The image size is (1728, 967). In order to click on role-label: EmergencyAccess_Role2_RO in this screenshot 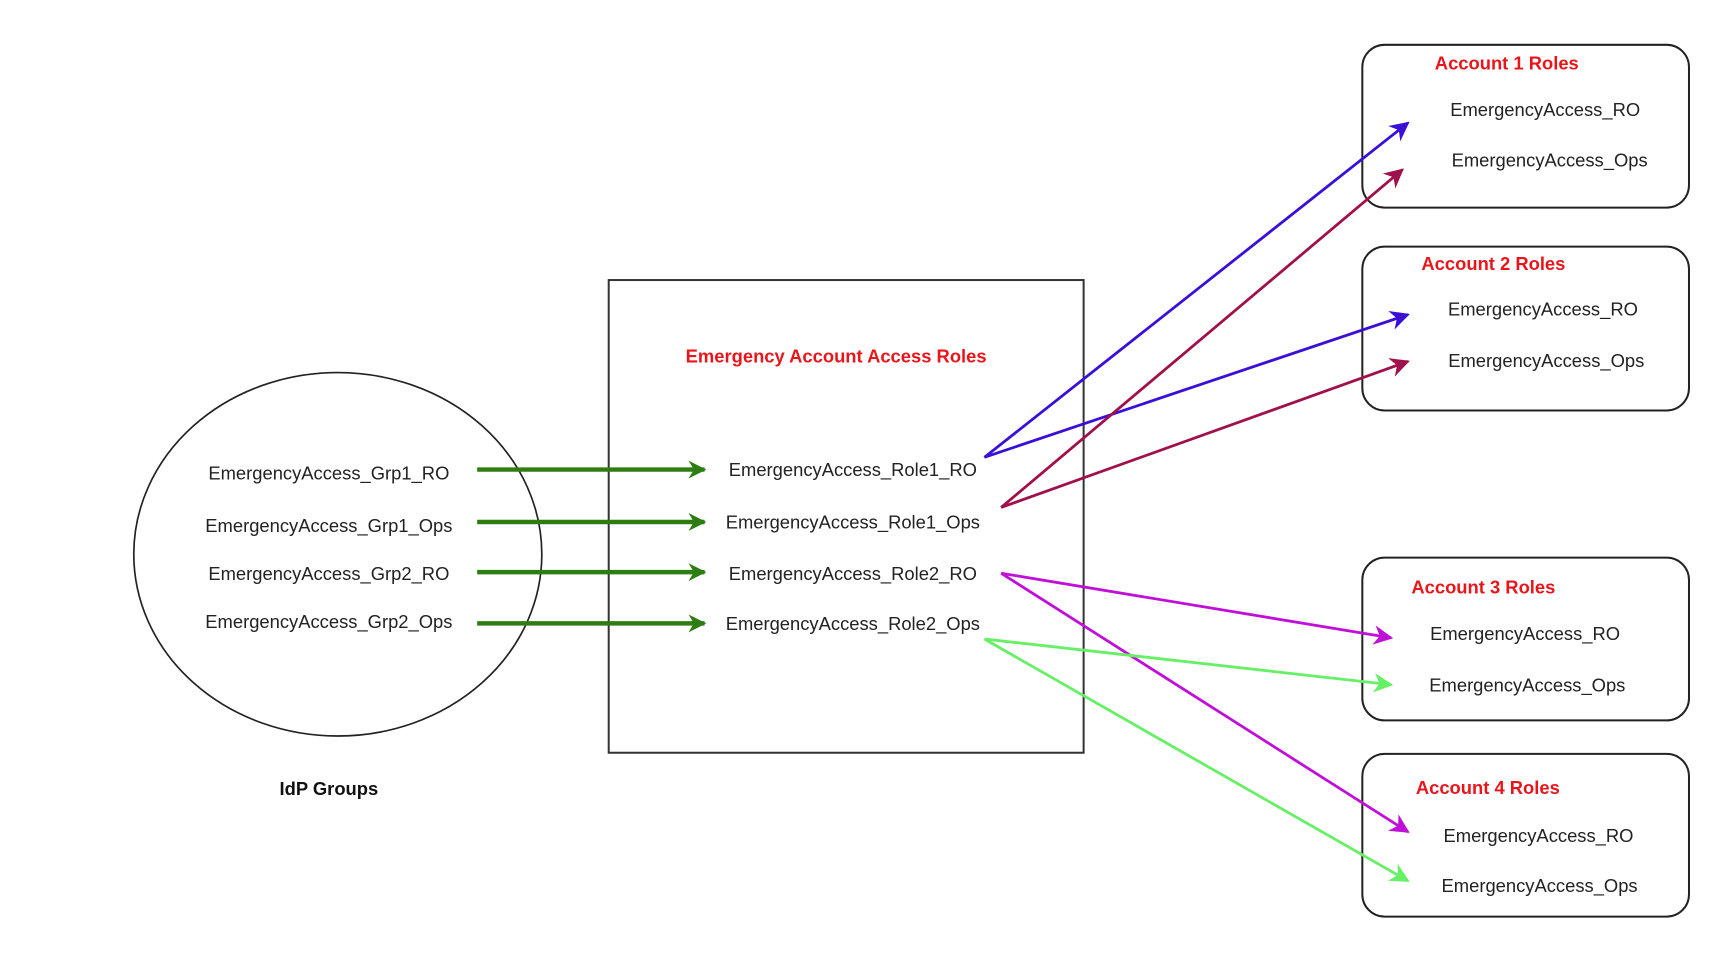, I will do `click(853, 574)`.